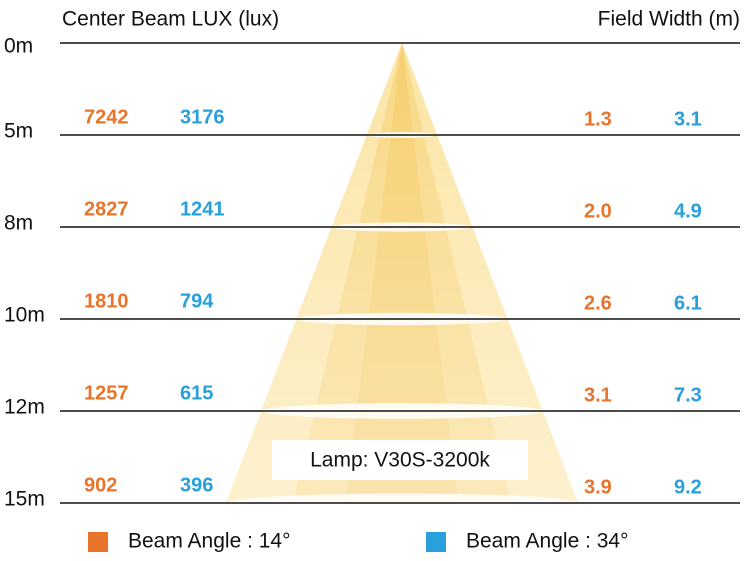 The image size is (752, 561). I want to click on width-14: 2.6, so click(598, 303).